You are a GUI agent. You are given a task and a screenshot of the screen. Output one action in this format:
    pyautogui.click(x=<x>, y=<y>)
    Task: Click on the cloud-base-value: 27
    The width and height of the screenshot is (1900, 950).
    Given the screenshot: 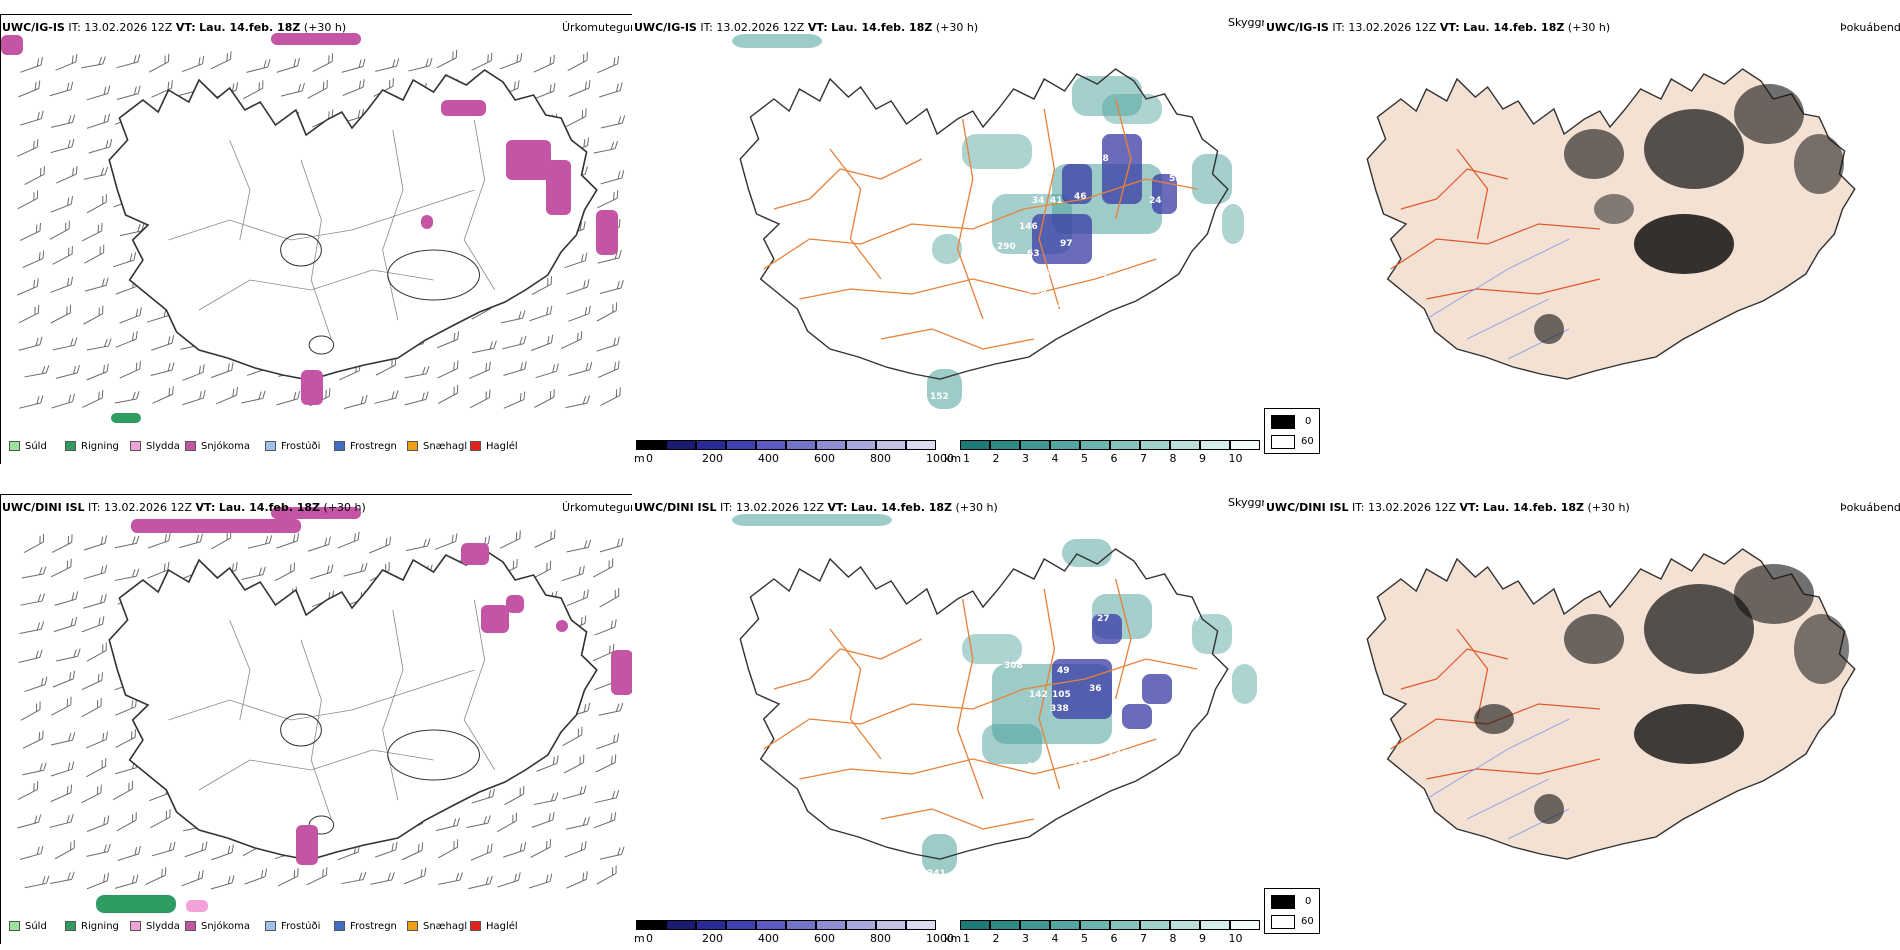 What is the action you would take?
    pyautogui.click(x=1103, y=619)
    